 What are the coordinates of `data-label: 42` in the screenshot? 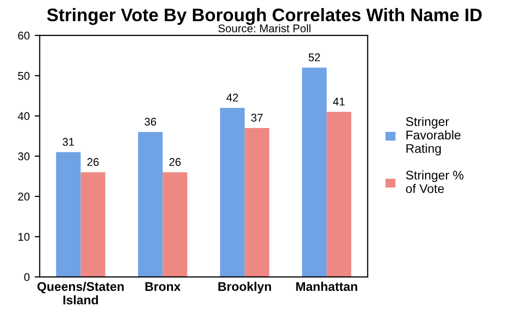 It's located at (232, 98).